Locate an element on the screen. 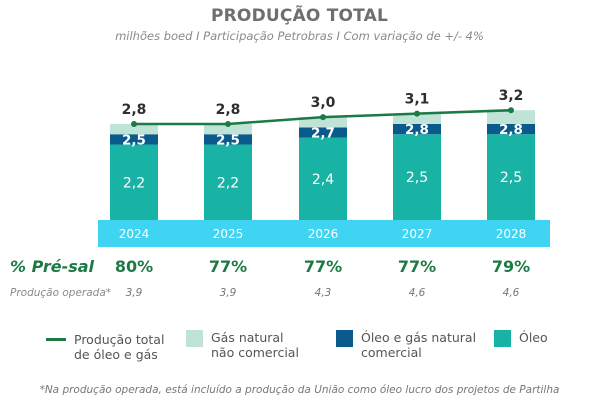 This screenshot has height=409, width=599. category-axis-band is located at coordinates (324, 233).